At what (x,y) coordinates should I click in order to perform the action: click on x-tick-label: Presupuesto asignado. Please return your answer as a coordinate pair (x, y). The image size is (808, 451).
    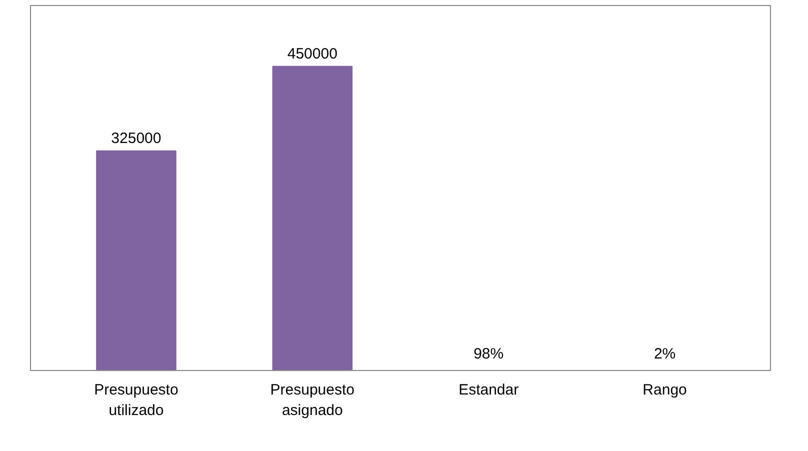
    Looking at the image, I should click on (312, 400).